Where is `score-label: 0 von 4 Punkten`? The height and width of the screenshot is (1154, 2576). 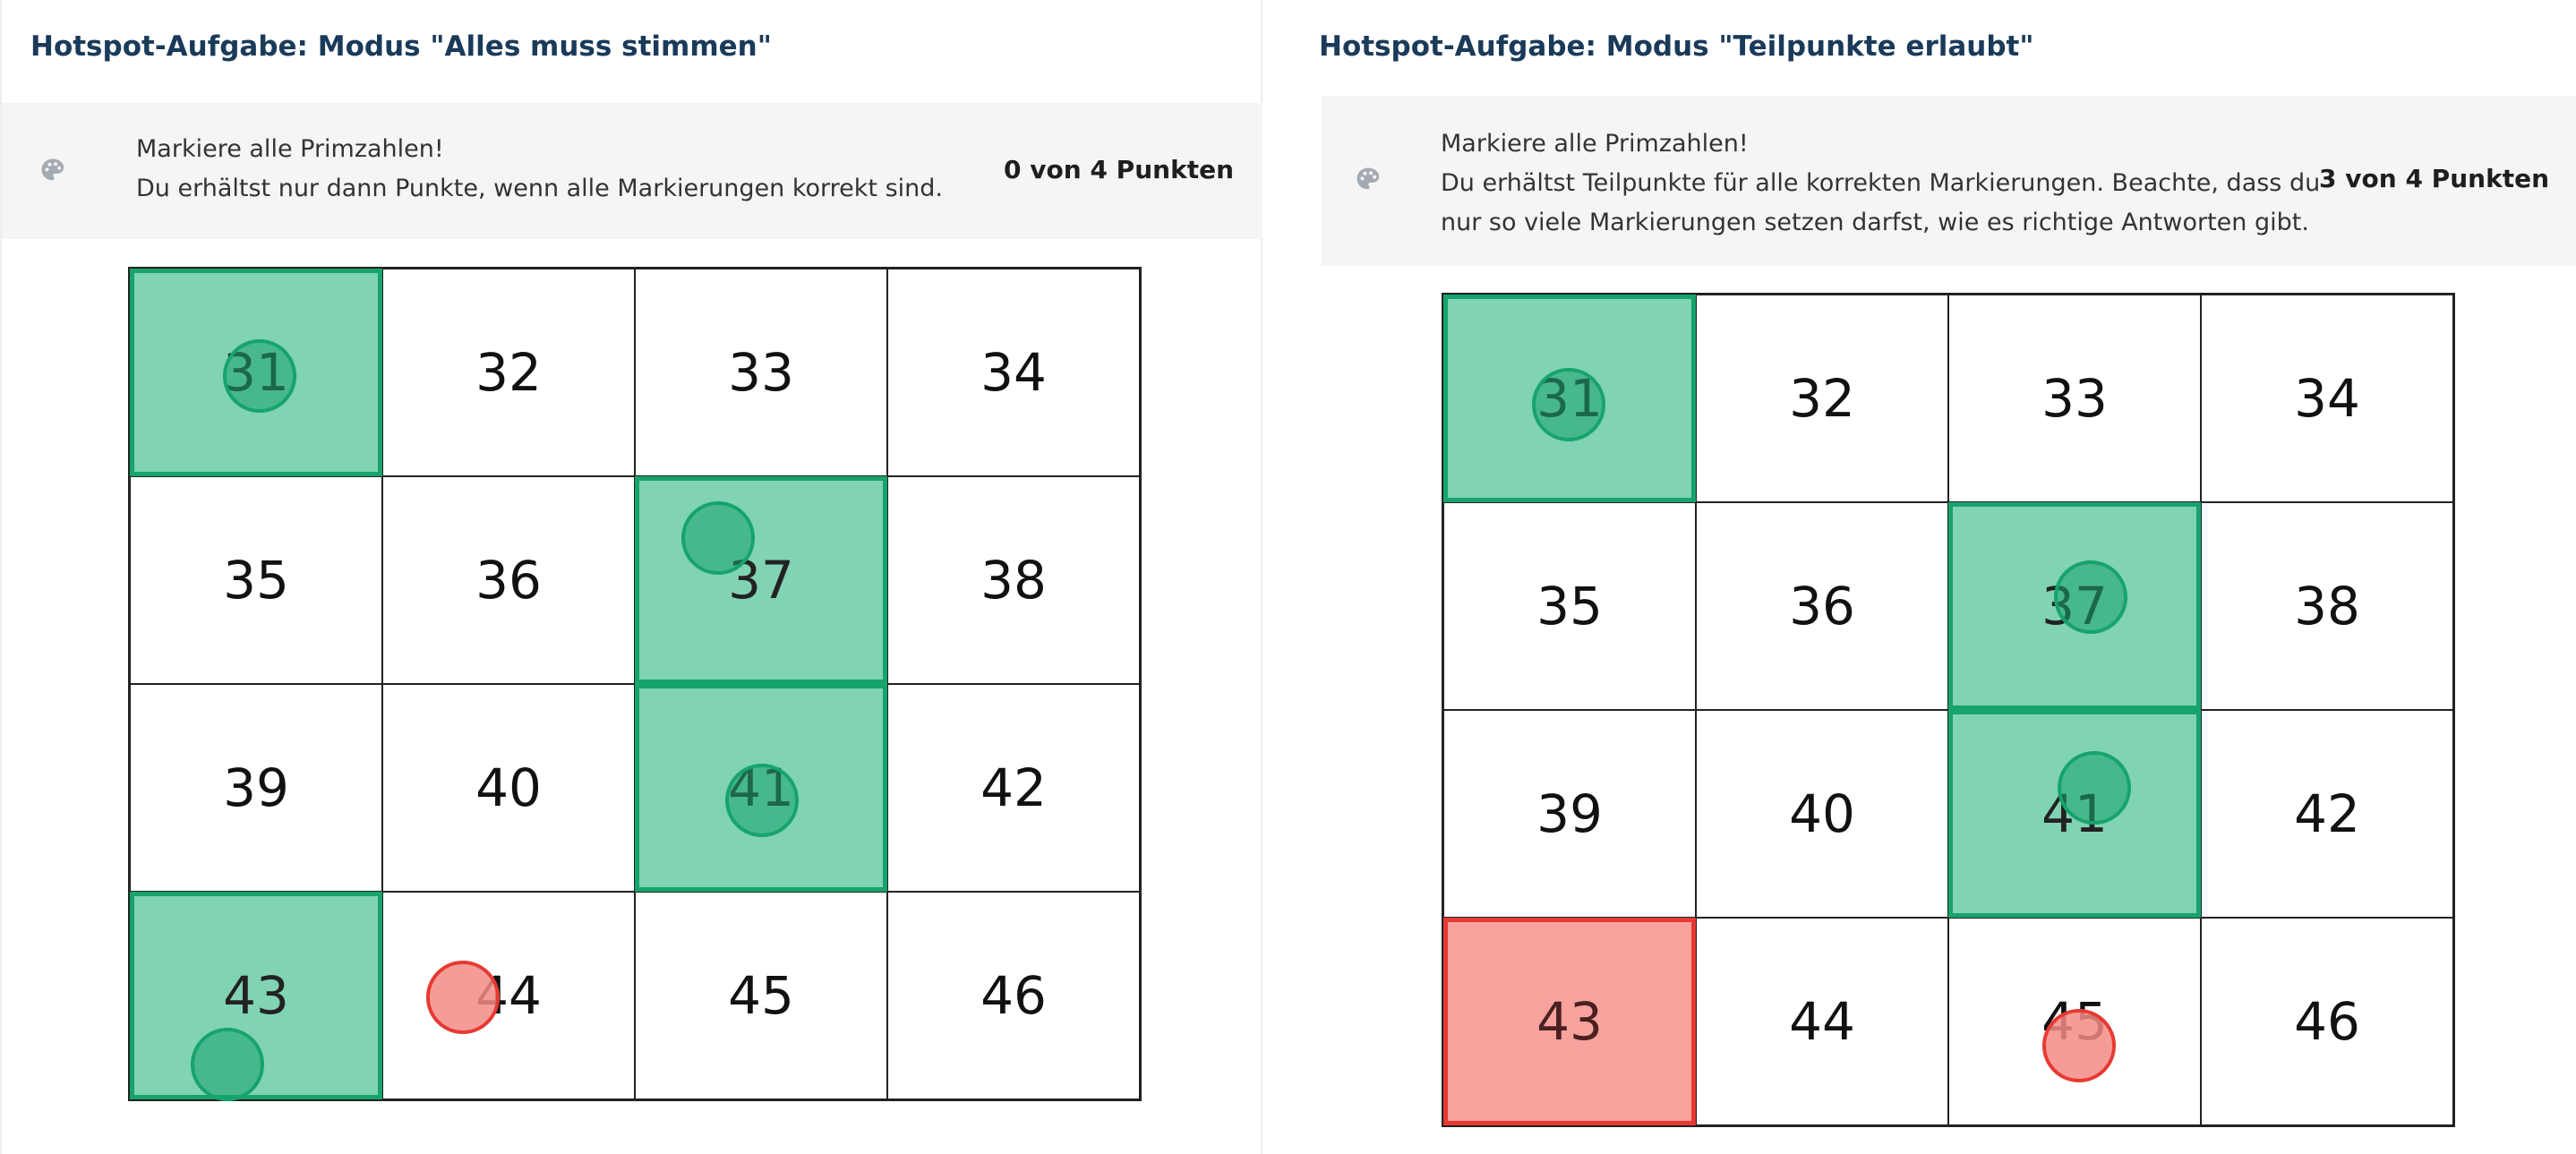 score-label: 0 von 4 Punkten is located at coordinates (1119, 169).